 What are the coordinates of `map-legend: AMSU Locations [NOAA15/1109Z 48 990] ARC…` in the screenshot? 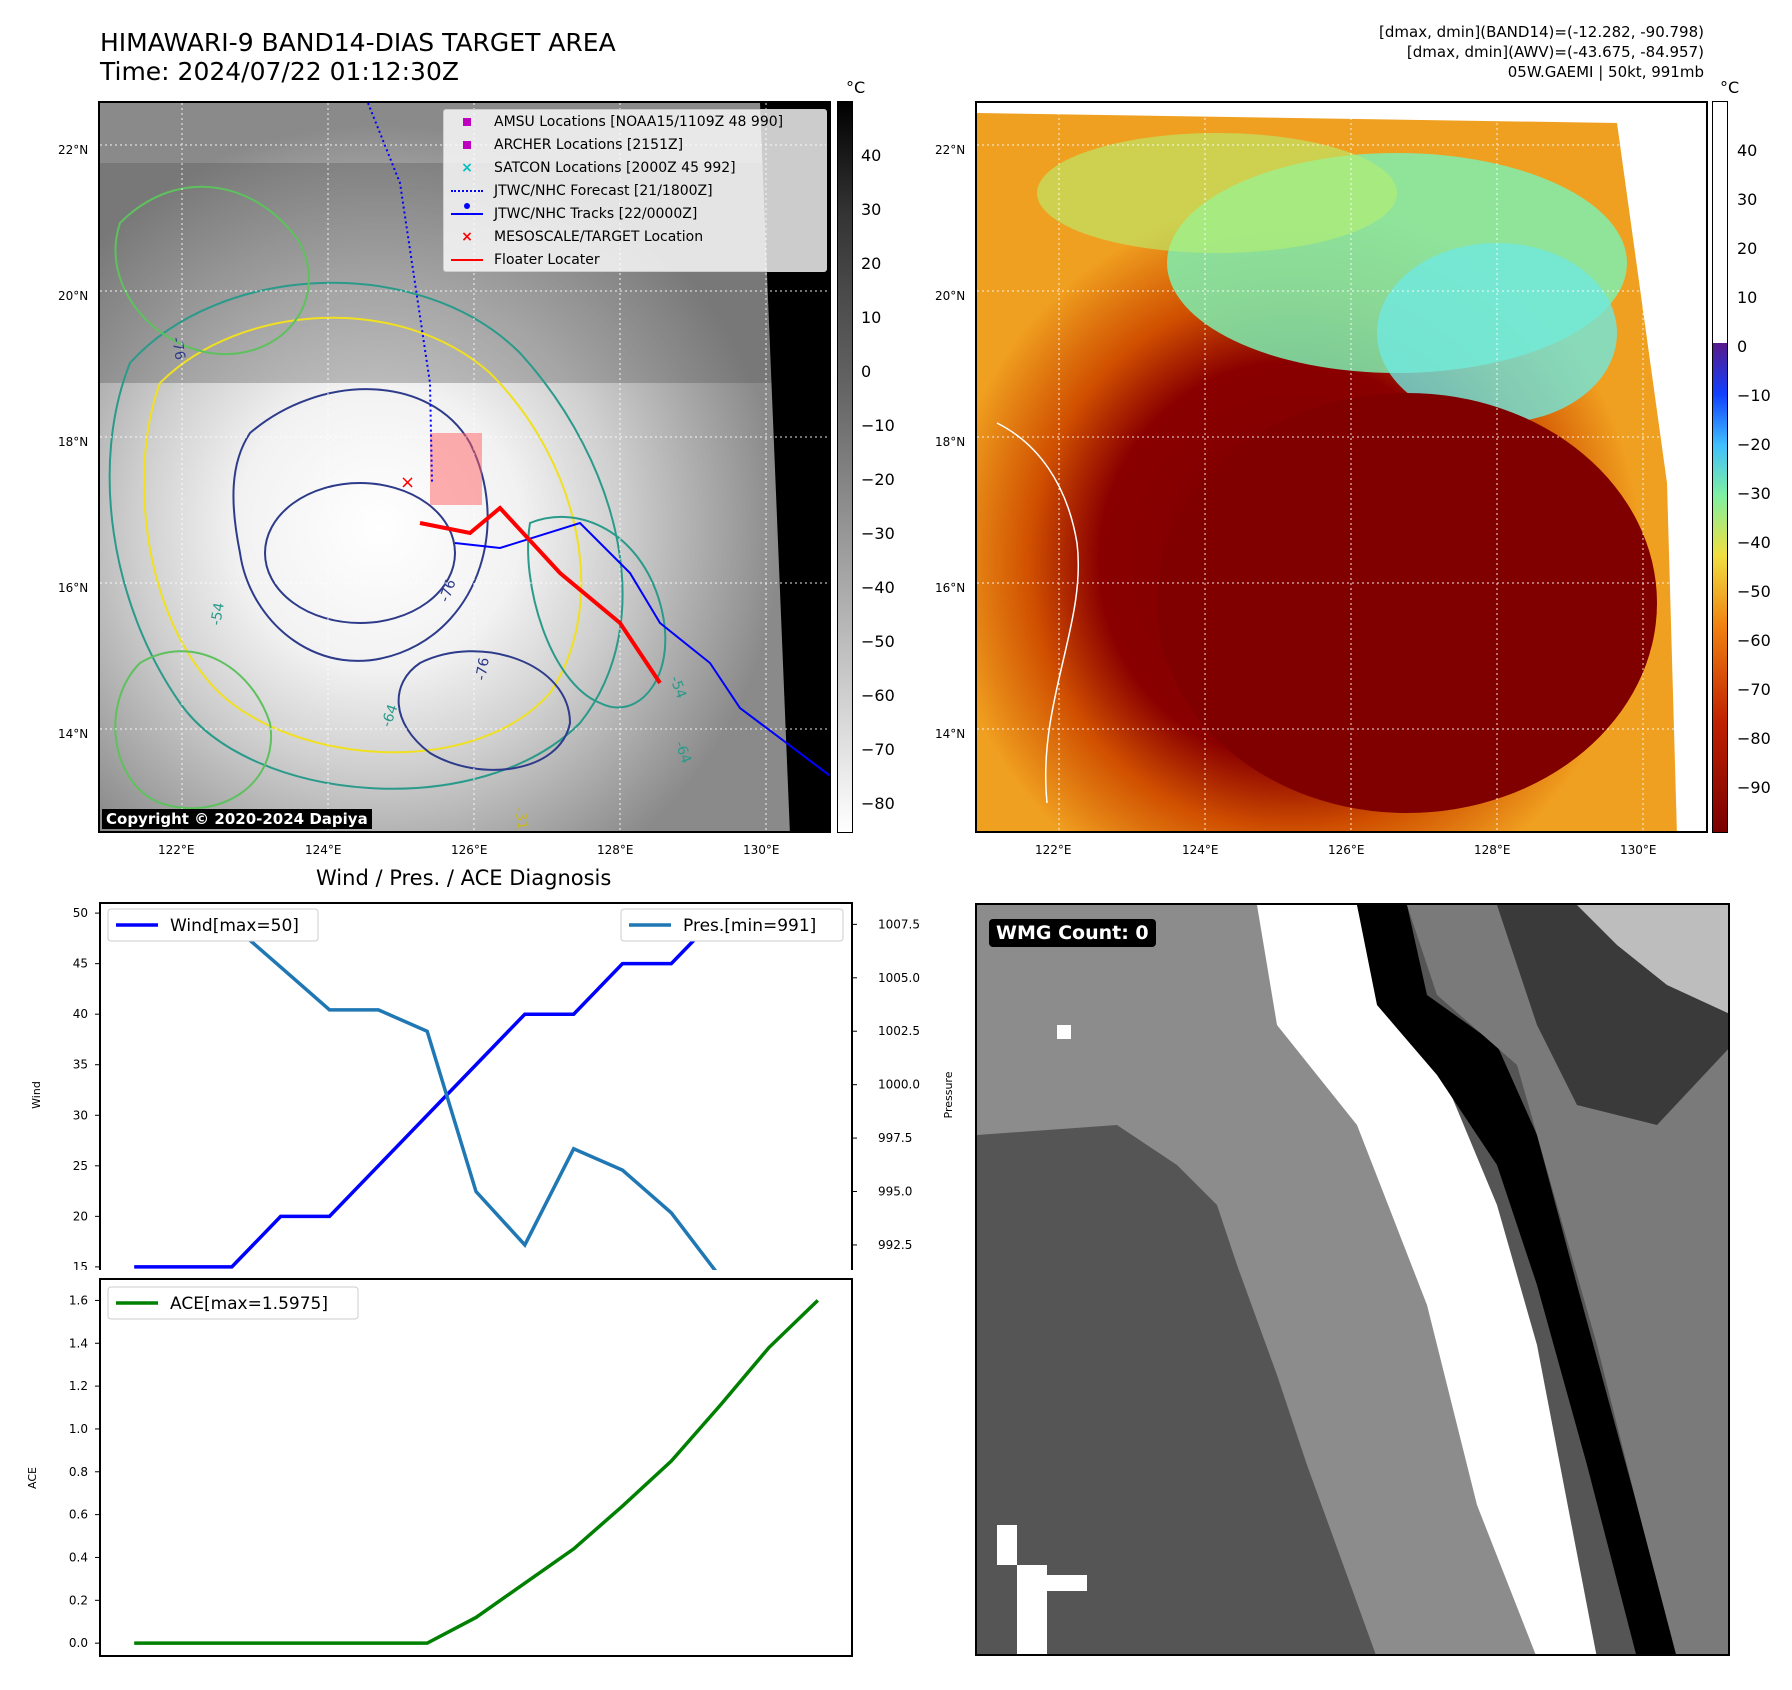 It's located at (635, 190).